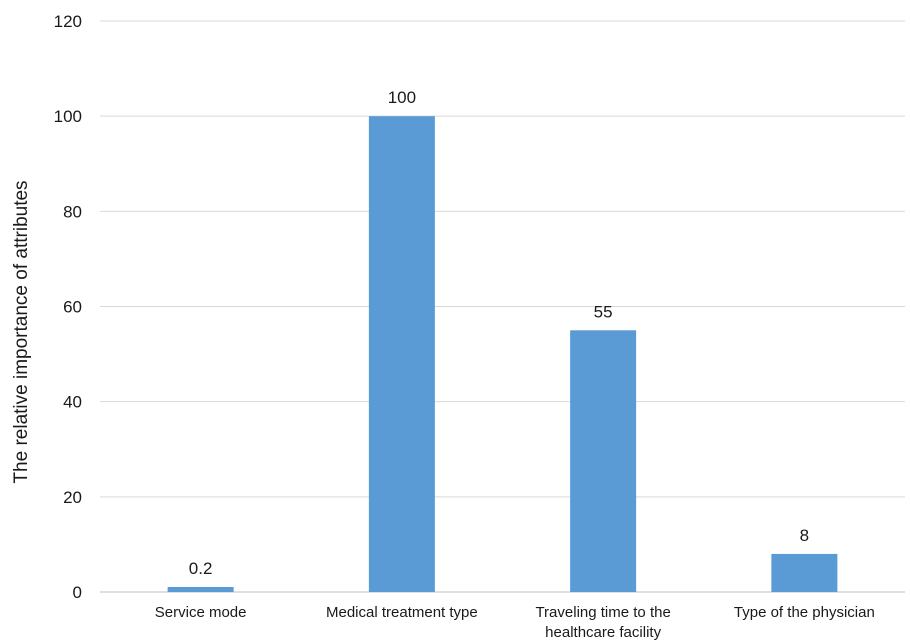 The width and height of the screenshot is (910, 643). What do you see at coordinates (201, 612) in the screenshot?
I see `x-category-label: Service mode` at bounding box center [201, 612].